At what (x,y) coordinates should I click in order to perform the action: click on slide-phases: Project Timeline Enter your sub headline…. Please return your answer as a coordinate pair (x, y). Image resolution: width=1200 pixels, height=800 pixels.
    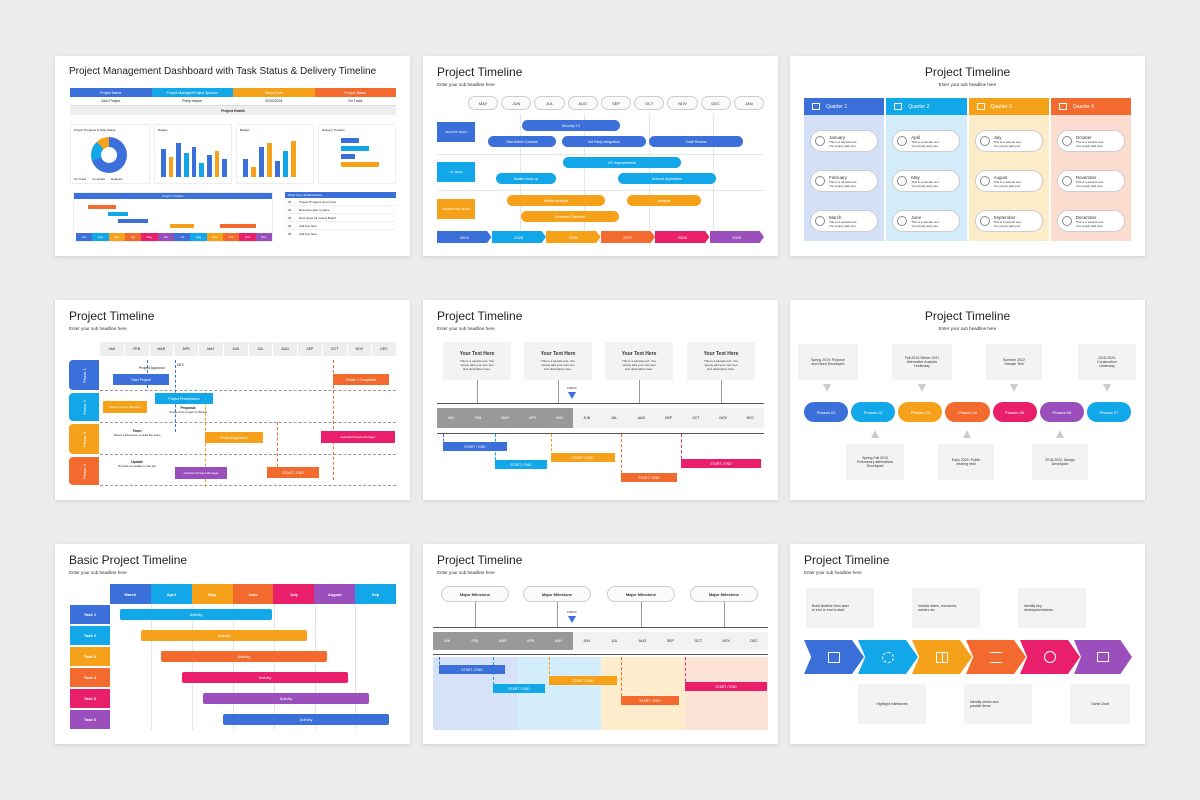
    Looking at the image, I should click on (967, 400).